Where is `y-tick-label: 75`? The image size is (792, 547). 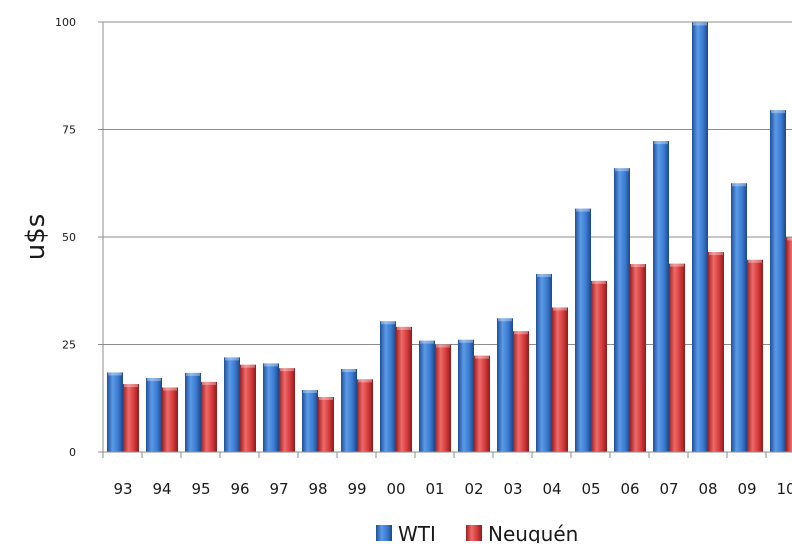
y-tick-label: 75 is located at coordinates (69, 130).